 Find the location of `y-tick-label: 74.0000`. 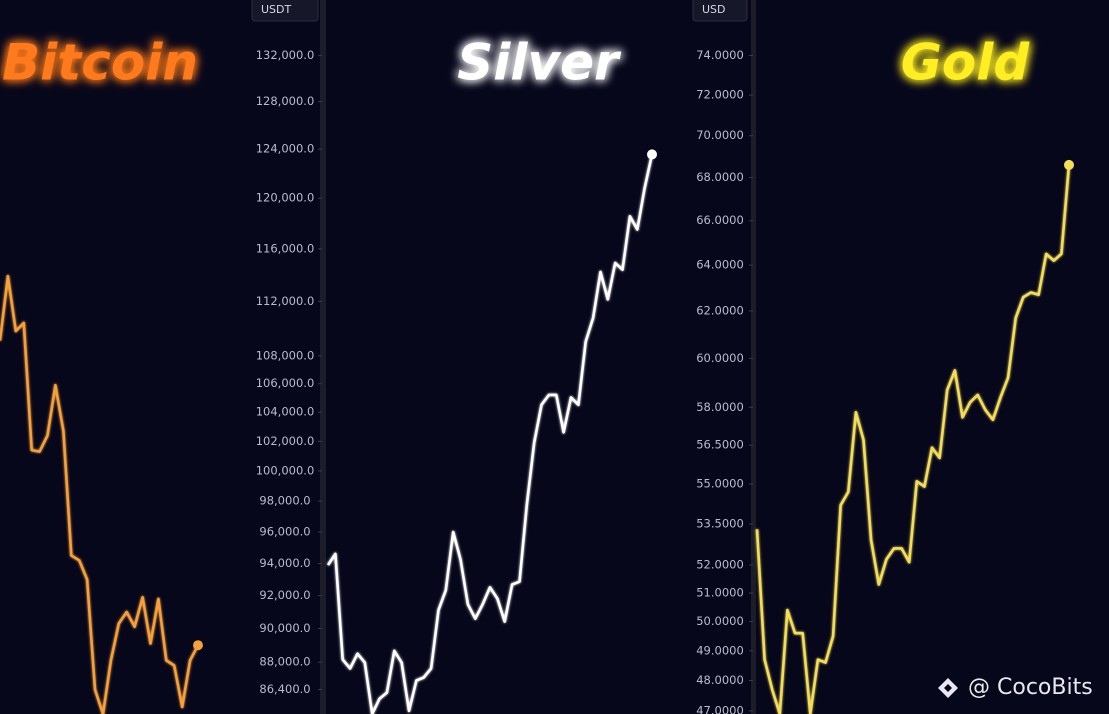

y-tick-label: 74.0000 is located at coordinates (720, 55).